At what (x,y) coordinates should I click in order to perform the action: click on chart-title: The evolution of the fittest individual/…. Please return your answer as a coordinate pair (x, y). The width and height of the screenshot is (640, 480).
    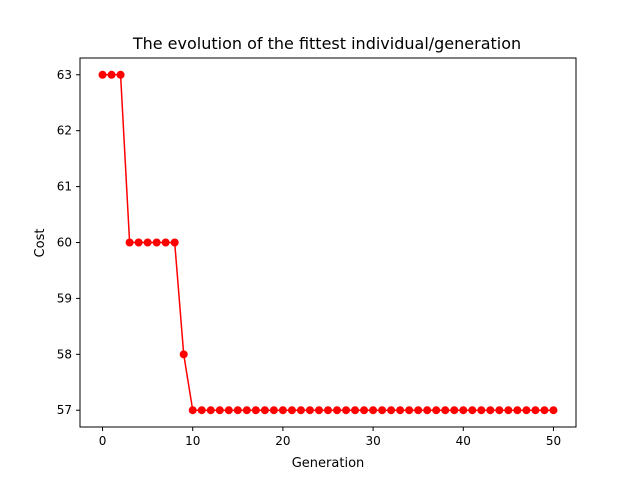
    Looking at the image, I should click on (326, 43).